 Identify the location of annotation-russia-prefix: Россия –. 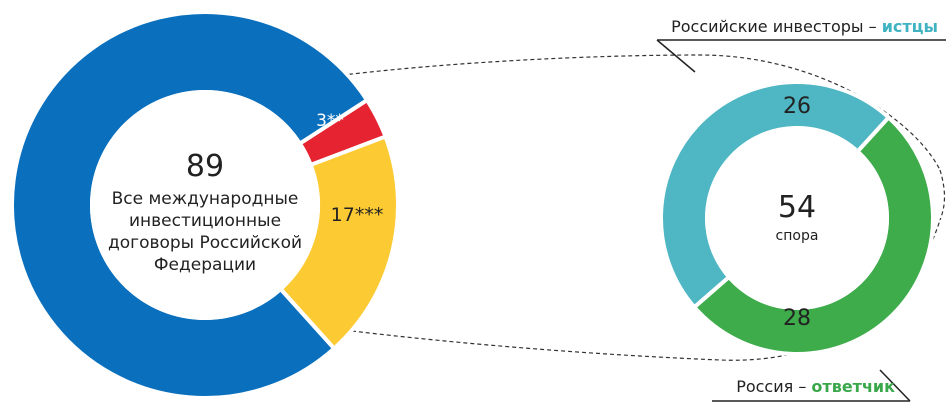
(773, 386).